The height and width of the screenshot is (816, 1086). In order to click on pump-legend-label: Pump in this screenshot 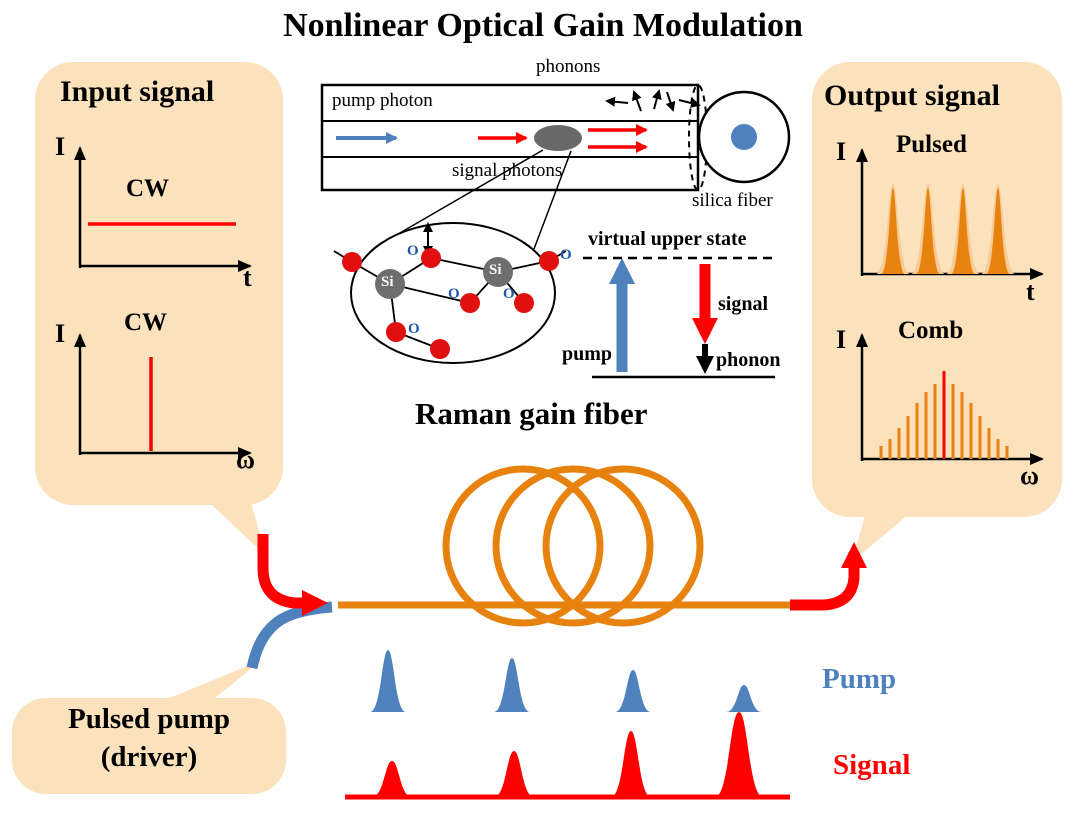, I will do `click(859, 679)`.